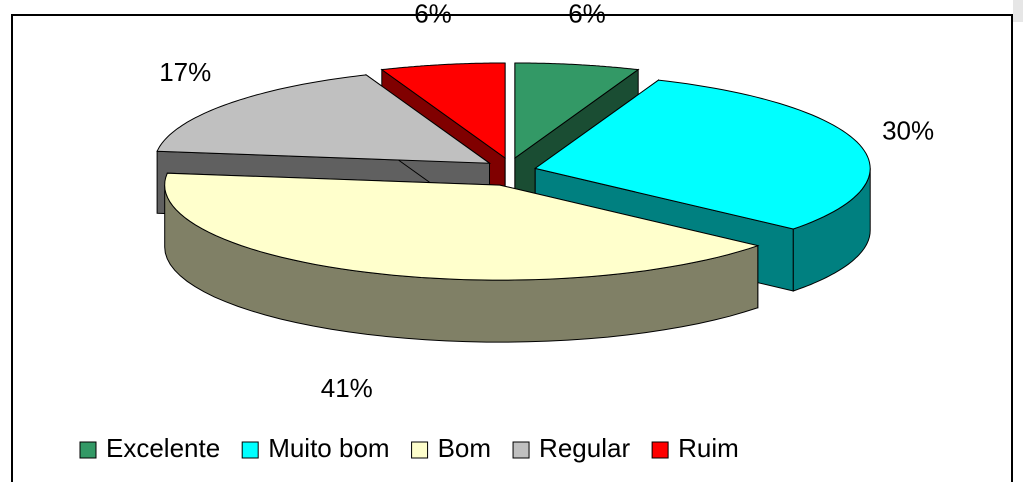  I want to click on legend-label: Regular, so click(584, 448).